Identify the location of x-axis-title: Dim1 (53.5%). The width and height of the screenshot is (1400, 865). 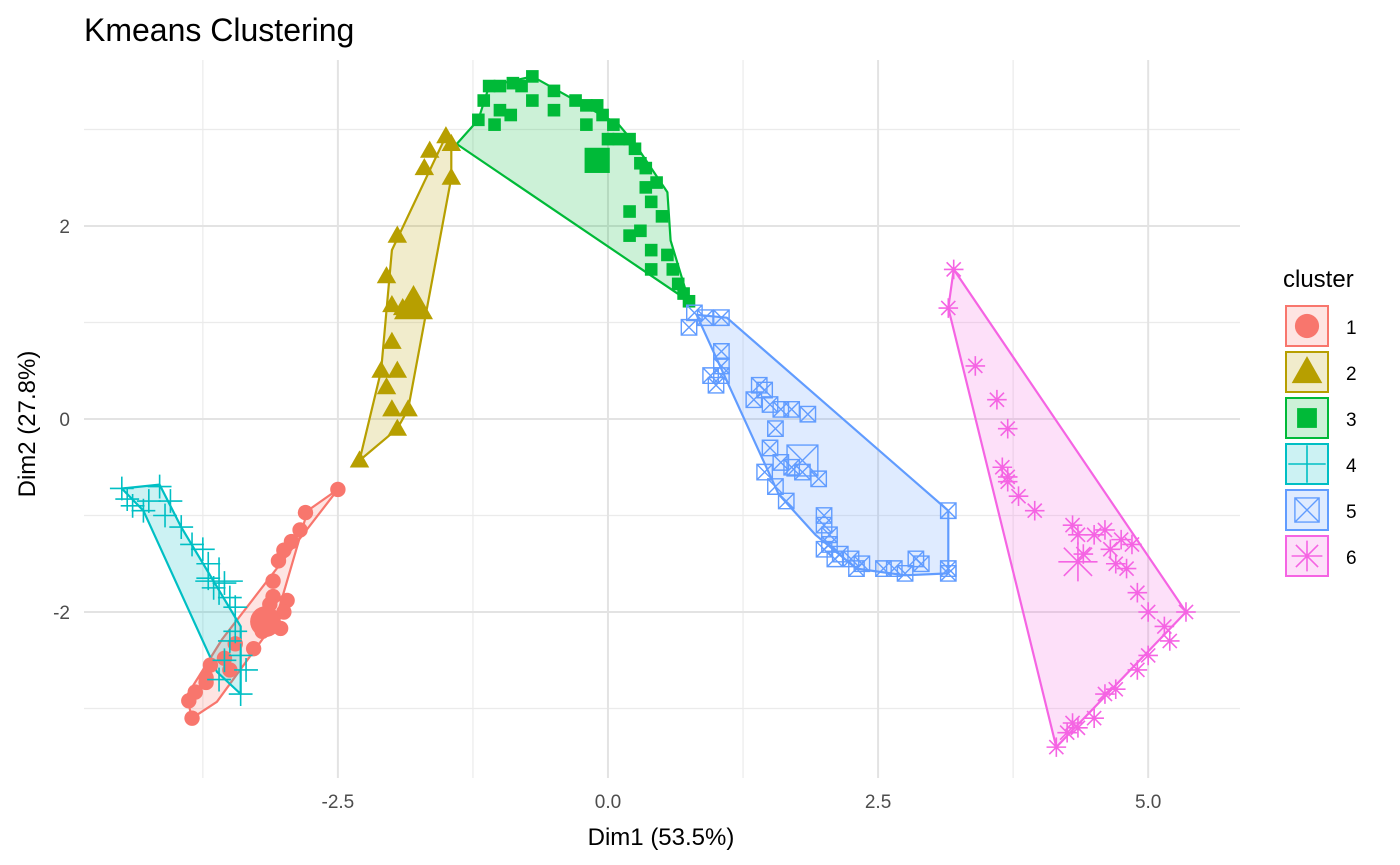
(661, 837).